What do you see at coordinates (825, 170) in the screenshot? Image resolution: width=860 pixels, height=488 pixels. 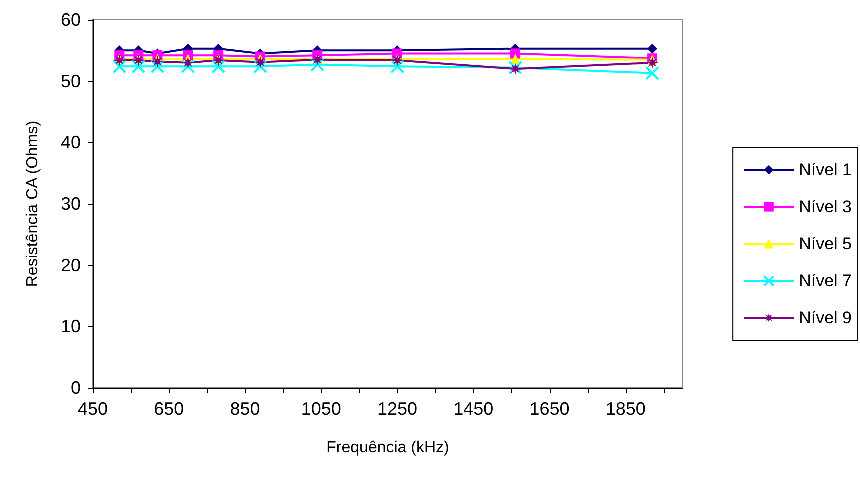 I see `legend-label: Nível 1` at bounding box center [825, 170].